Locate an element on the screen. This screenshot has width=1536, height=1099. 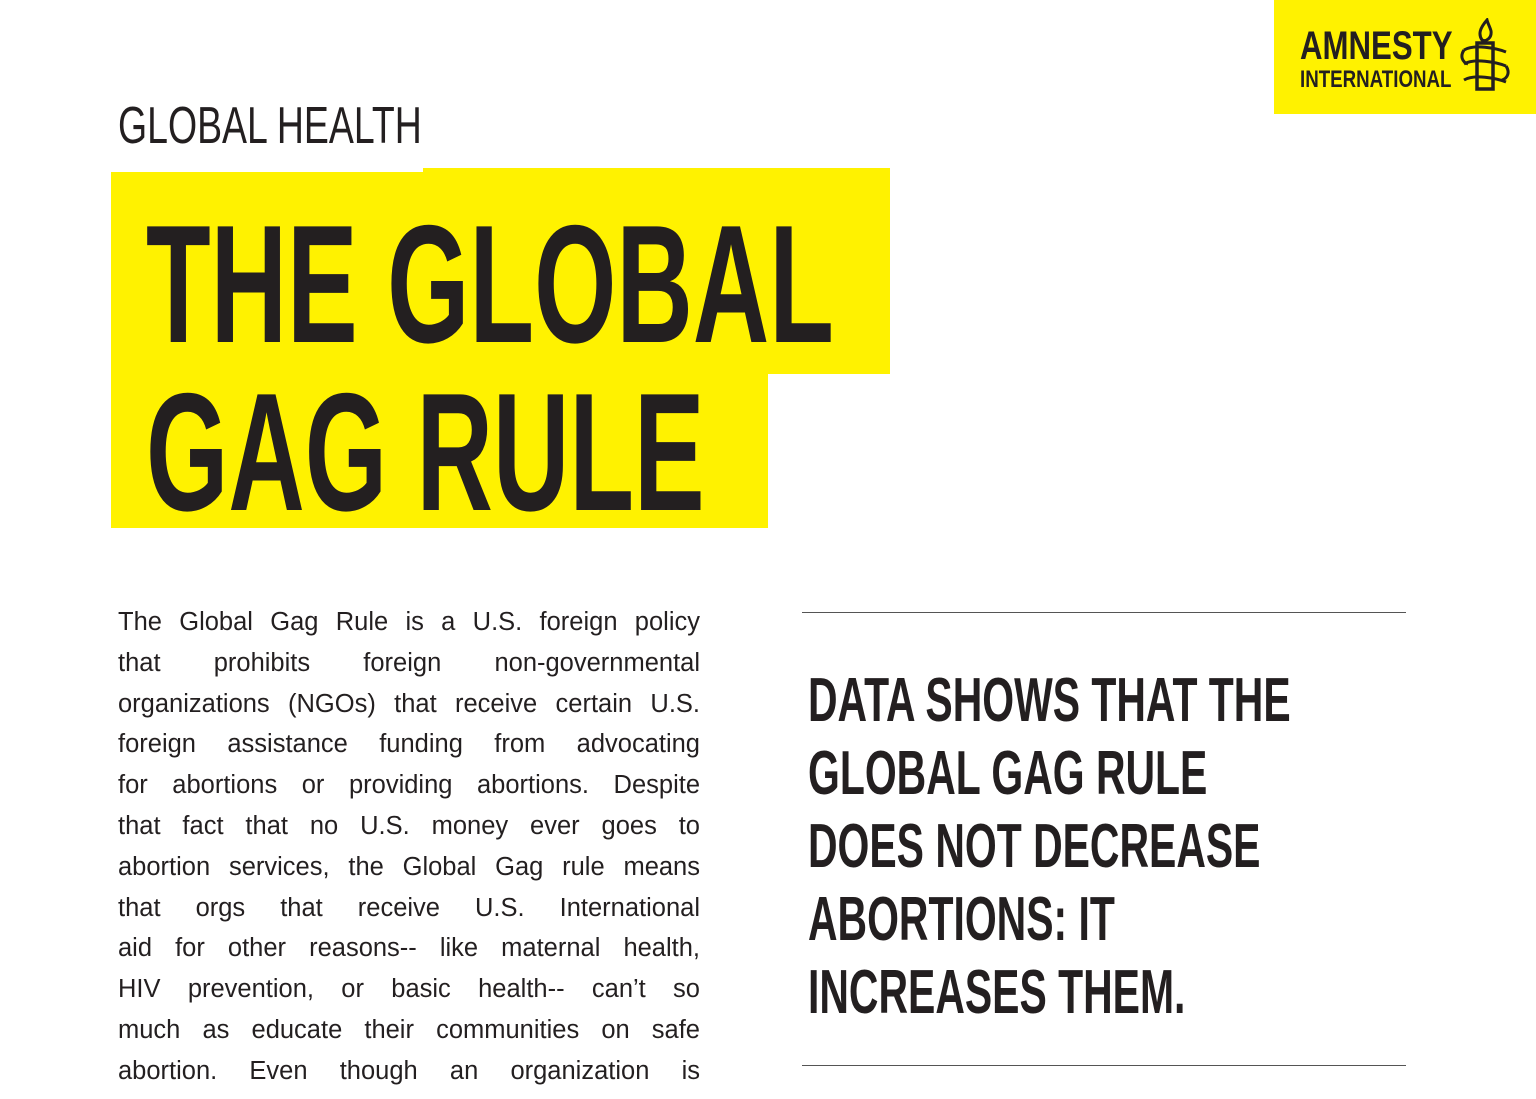
section-label: GLOBAL HEALTH is located at coordinates (270, 126).